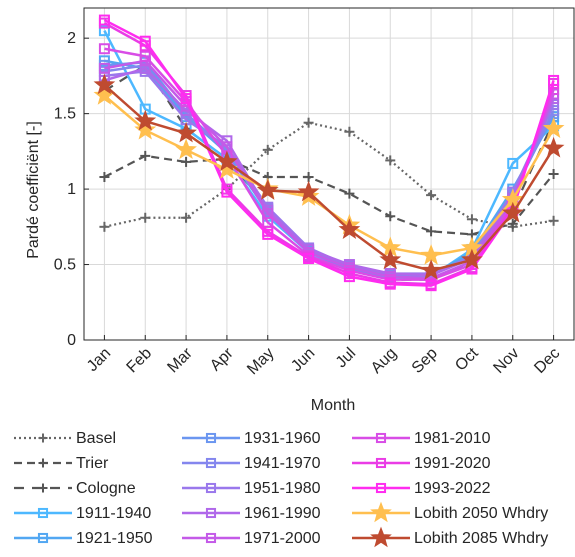  What do you see at coordinates (282, 463) in the screenshot?
I see `legend-label: 1941-1970` at bounding box center [282, 463].